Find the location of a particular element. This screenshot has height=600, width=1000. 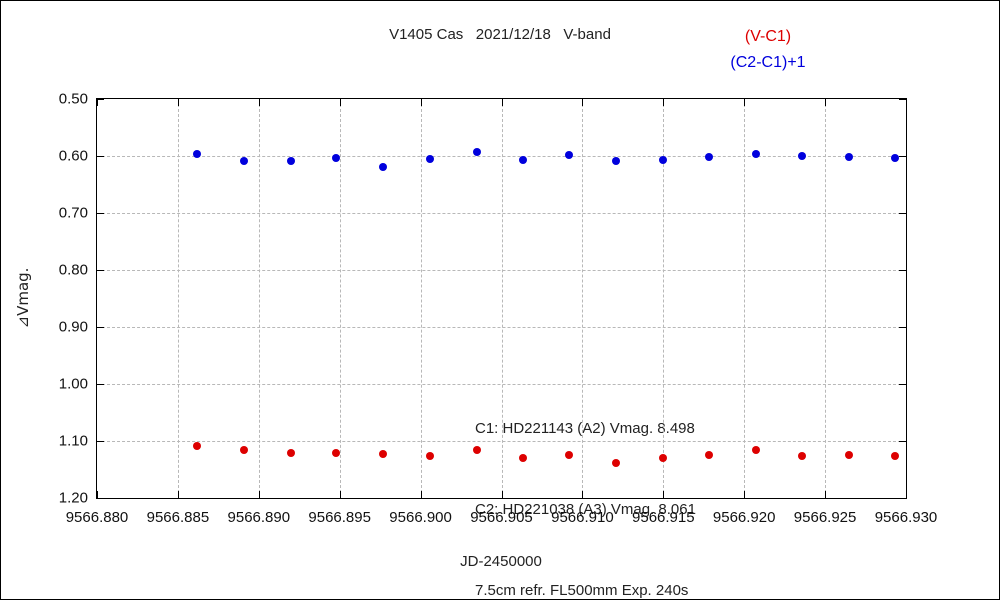

x-tick-label: 9566.880 is located at coordinates (97, 517).